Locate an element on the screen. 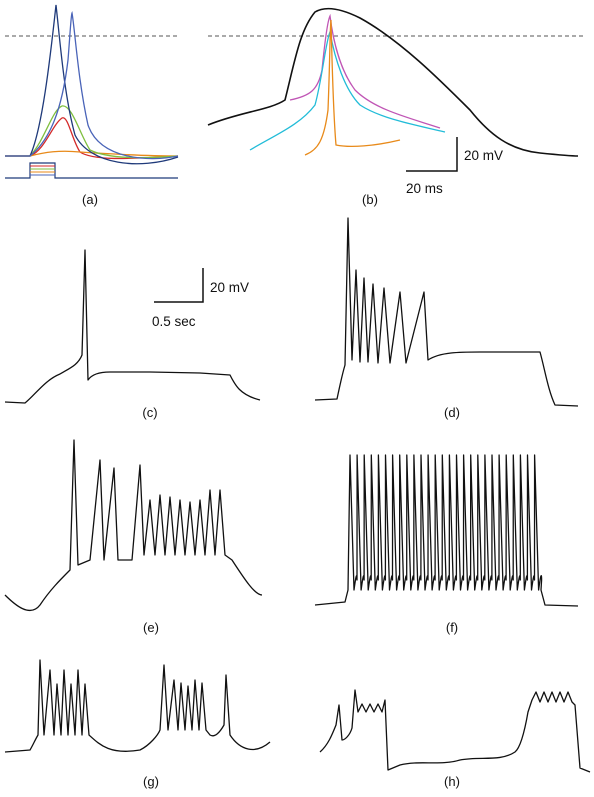  panel-label-h: (h) is located at coordinates (452, 781).